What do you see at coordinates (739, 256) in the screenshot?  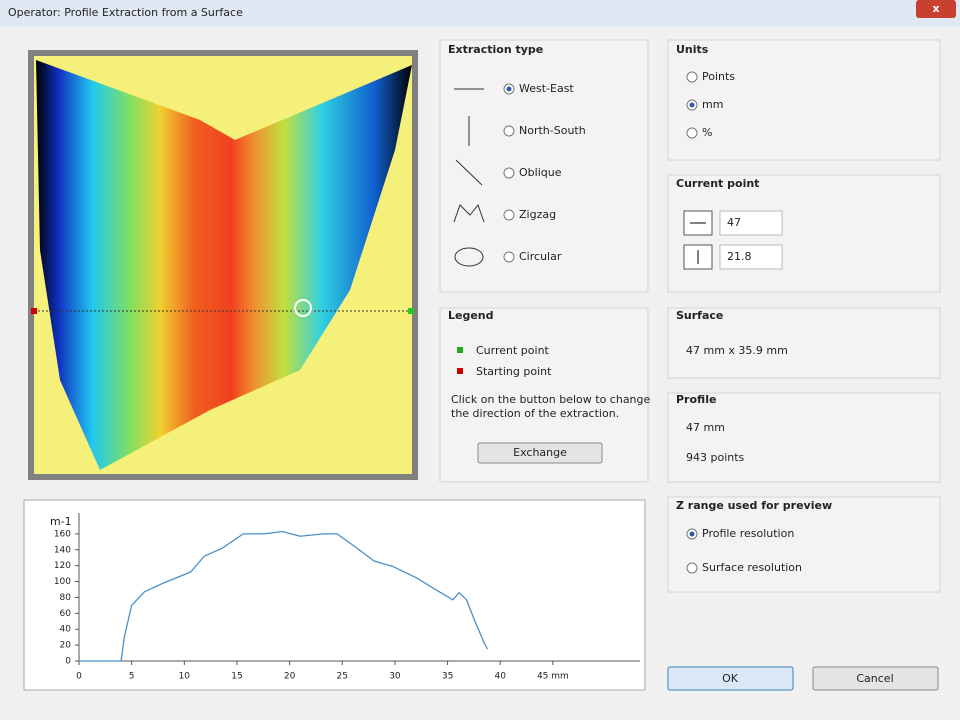 I see `y-value: 21.8` at bounding box center [739, 256].